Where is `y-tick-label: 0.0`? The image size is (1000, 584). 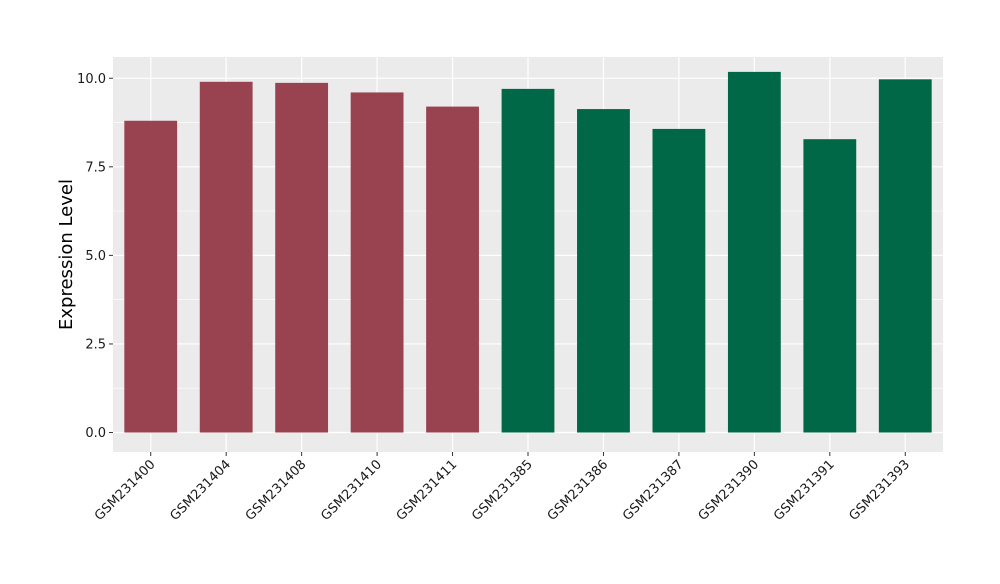
y-tick-label: 0.0 is located at coordinates (95, 433).